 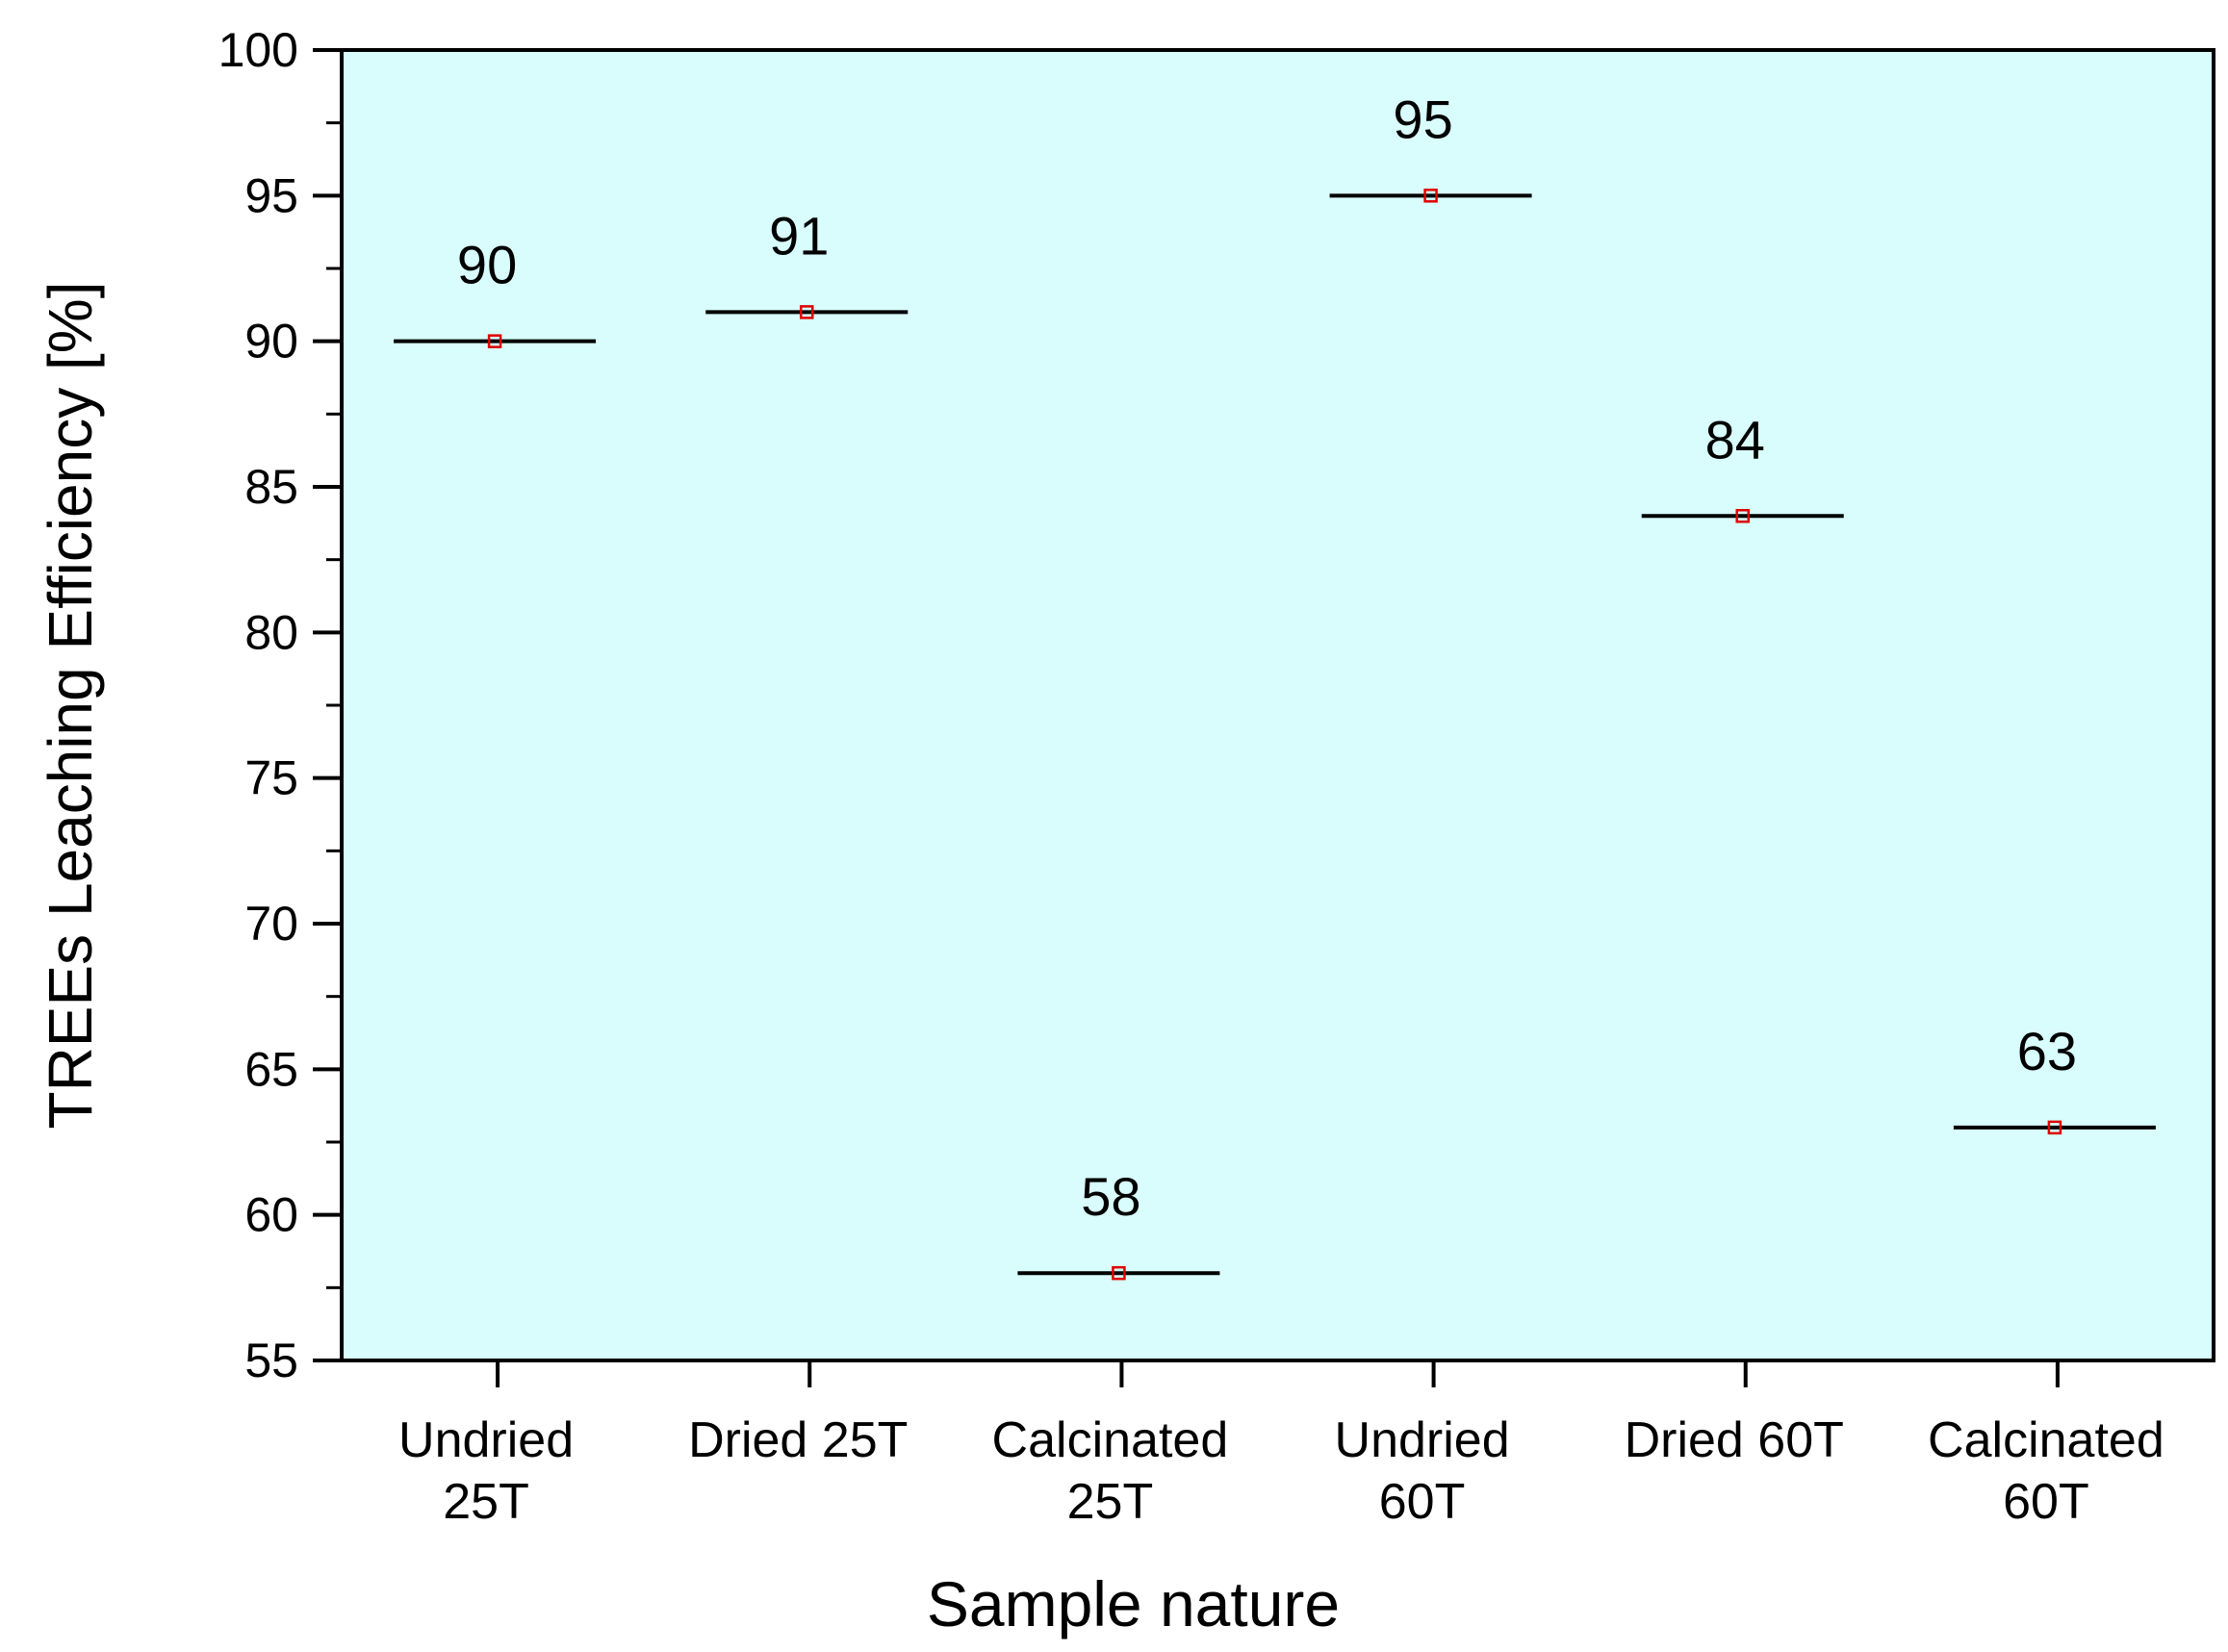 I want to click on y-tick-label: 65, so click(x=271, y=1069).